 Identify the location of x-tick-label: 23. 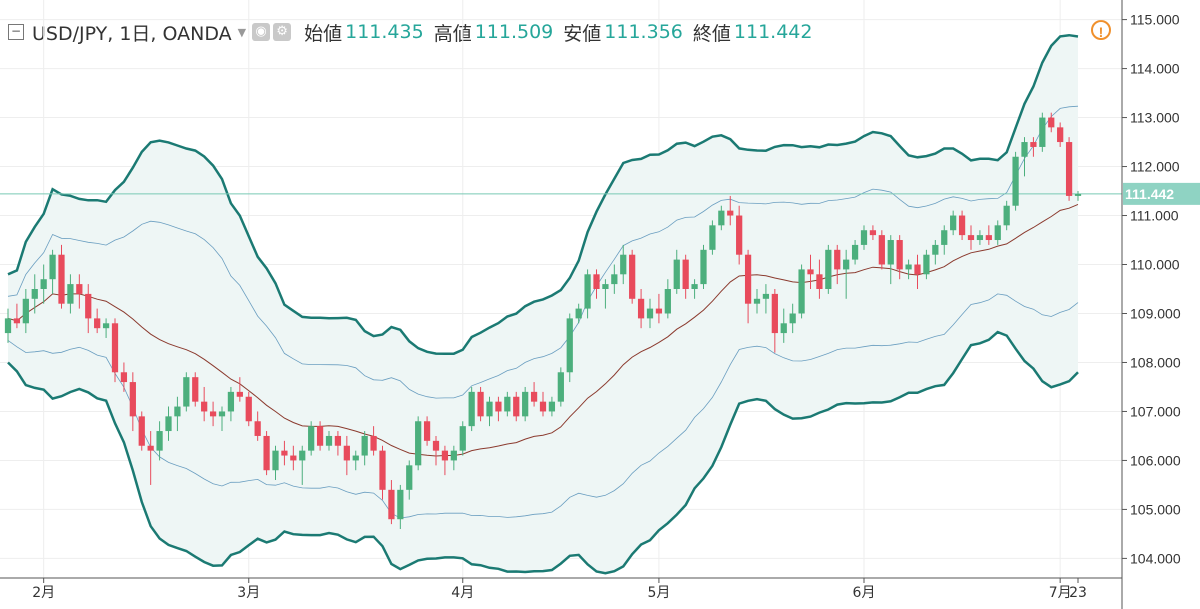
(1078, 593).